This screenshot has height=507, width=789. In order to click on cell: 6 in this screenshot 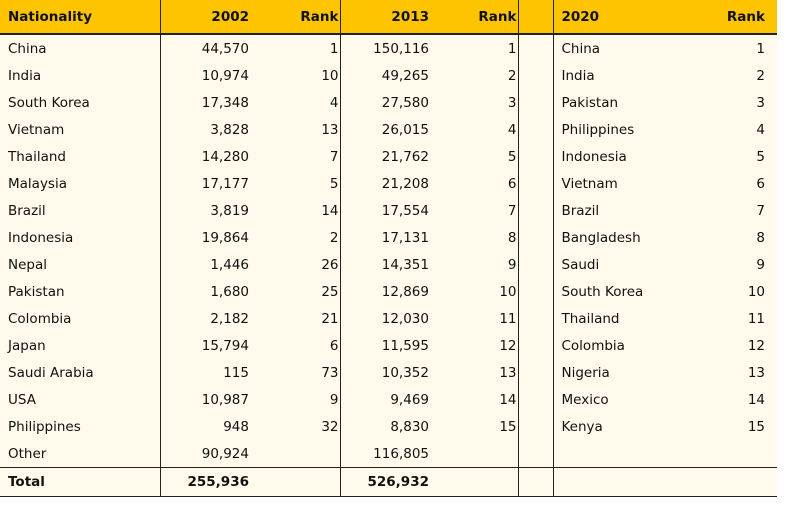, I will do `click(295, 345)`.